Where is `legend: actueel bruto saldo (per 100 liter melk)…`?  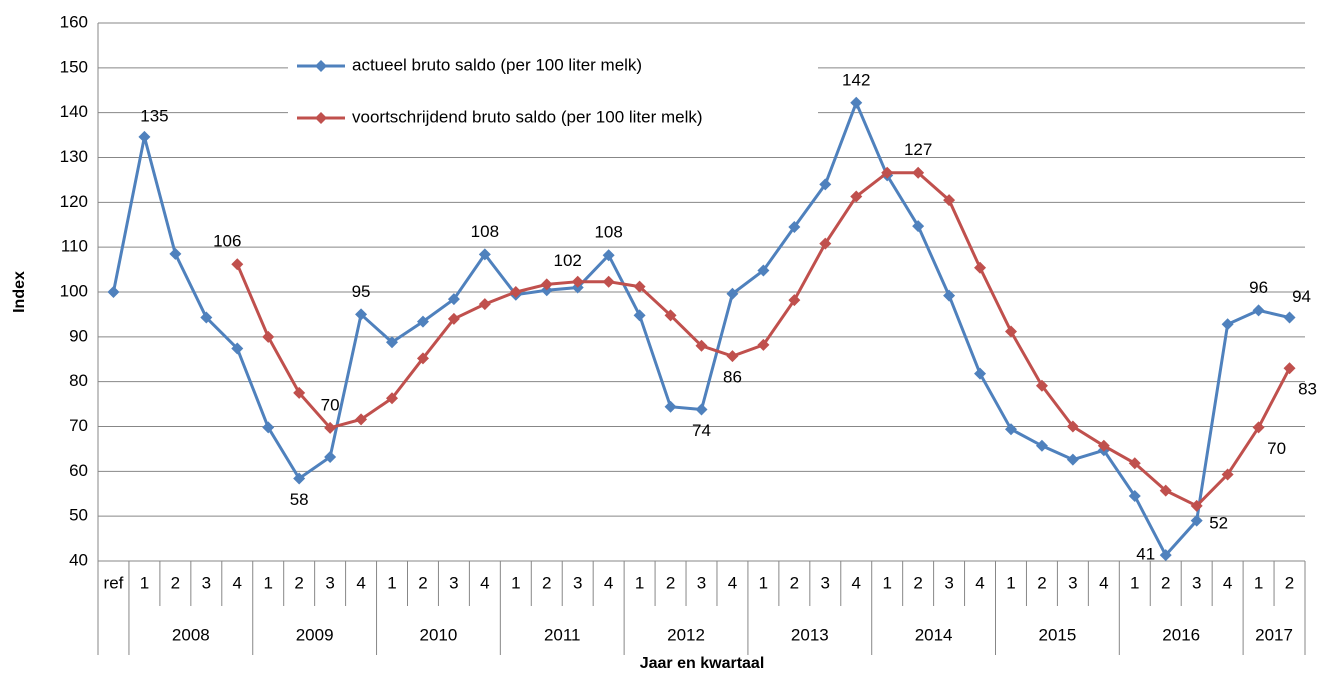 legend: actueel bruto saldo (per 100 liter melk)… is located at coordinates (553, 89).